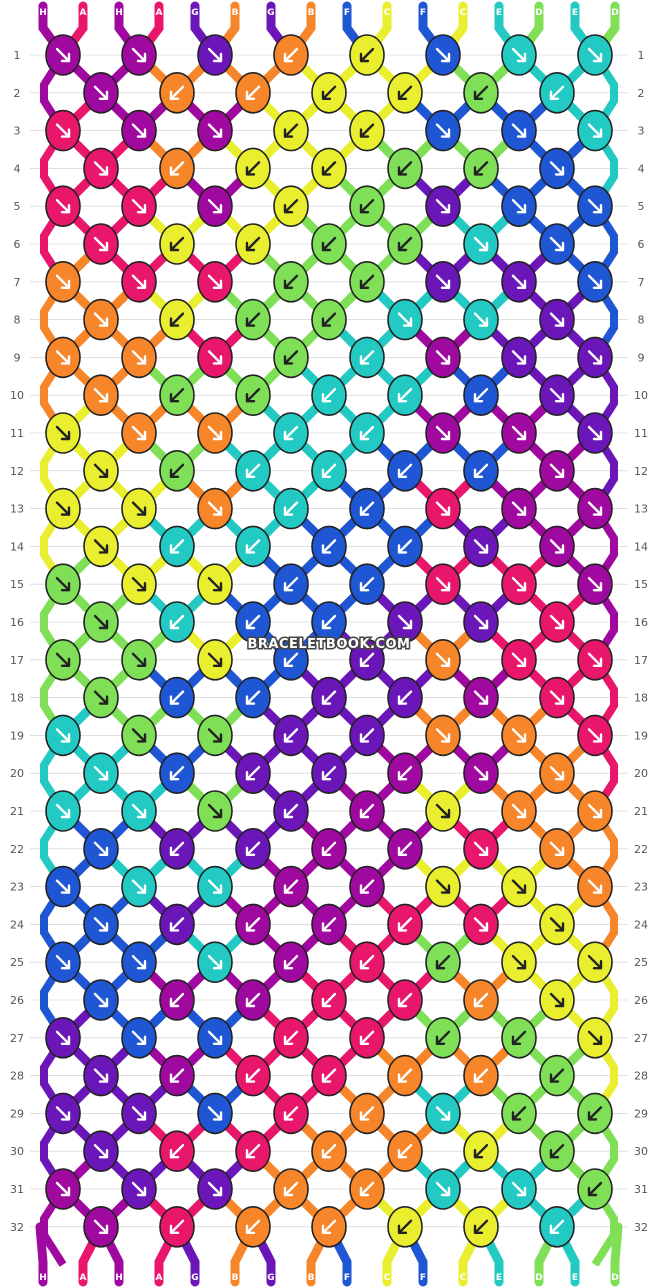 This screenshot has width=658, height=1288. Describe the element at coordinates (641, 206) in the screenshot. I see `row-label-right: 5` at that location.